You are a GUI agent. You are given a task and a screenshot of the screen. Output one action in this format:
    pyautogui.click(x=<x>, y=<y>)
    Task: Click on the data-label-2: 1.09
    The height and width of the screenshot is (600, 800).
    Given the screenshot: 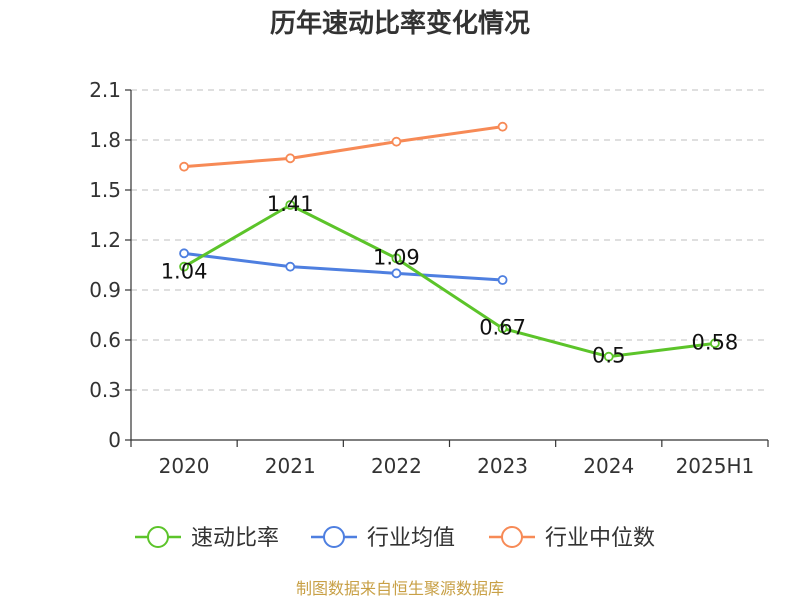 What is the action you would take?
    pyautogui.click(x=396, y=257)
    